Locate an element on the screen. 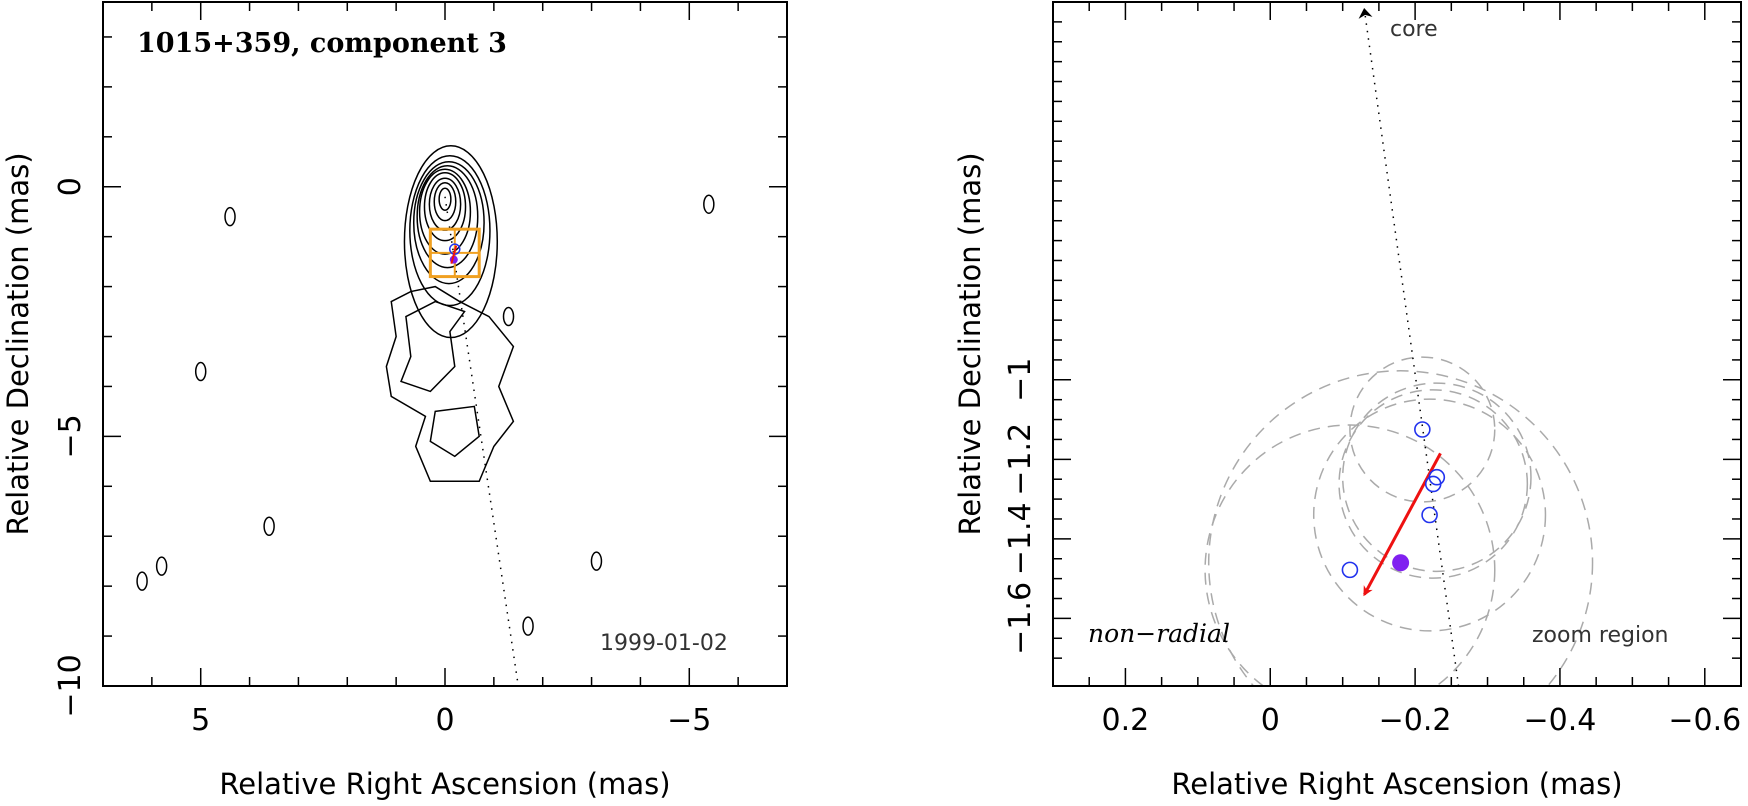  contour-jet-knot is located at coordinates (455, 431).